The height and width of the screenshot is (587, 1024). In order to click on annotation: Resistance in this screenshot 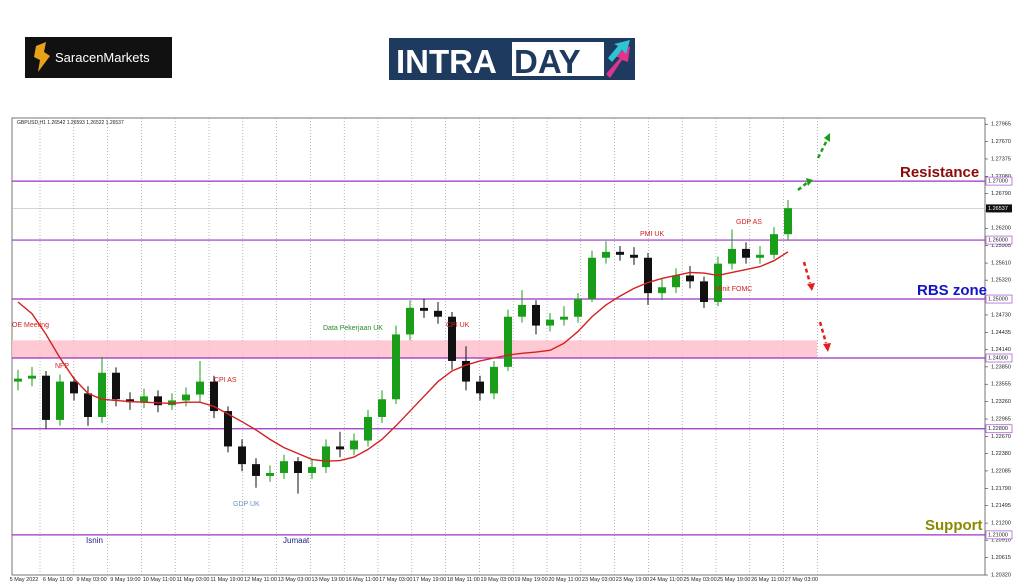, I will do `click(939, 172)`.